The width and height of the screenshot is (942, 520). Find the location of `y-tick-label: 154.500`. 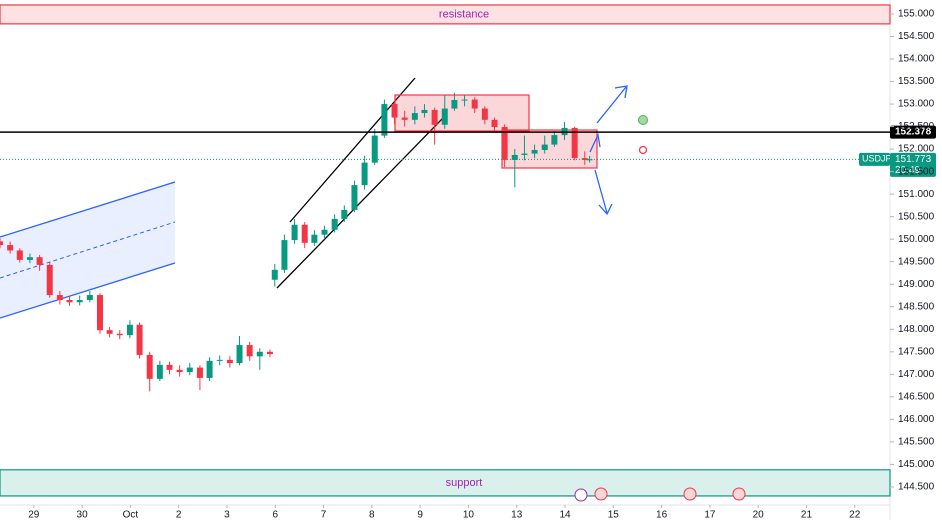

y-tick-label: 154.500 is located at coordinates (916, 36).